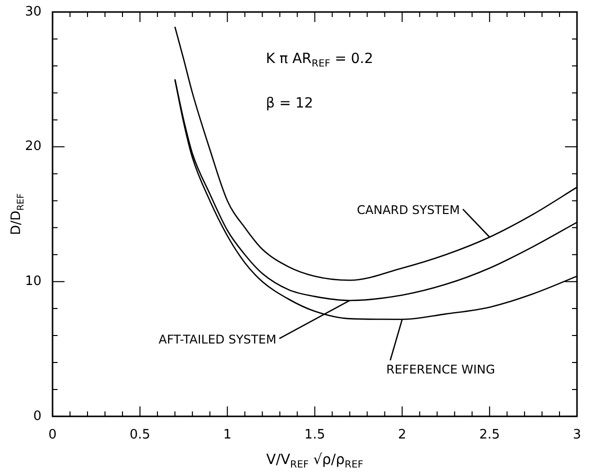 This screenshot has height=476, width=591. What do you see at coordinates (140, 435) in the screenshot?
I see `x-tick-label: 0.5` at bounding box center [140, 435].